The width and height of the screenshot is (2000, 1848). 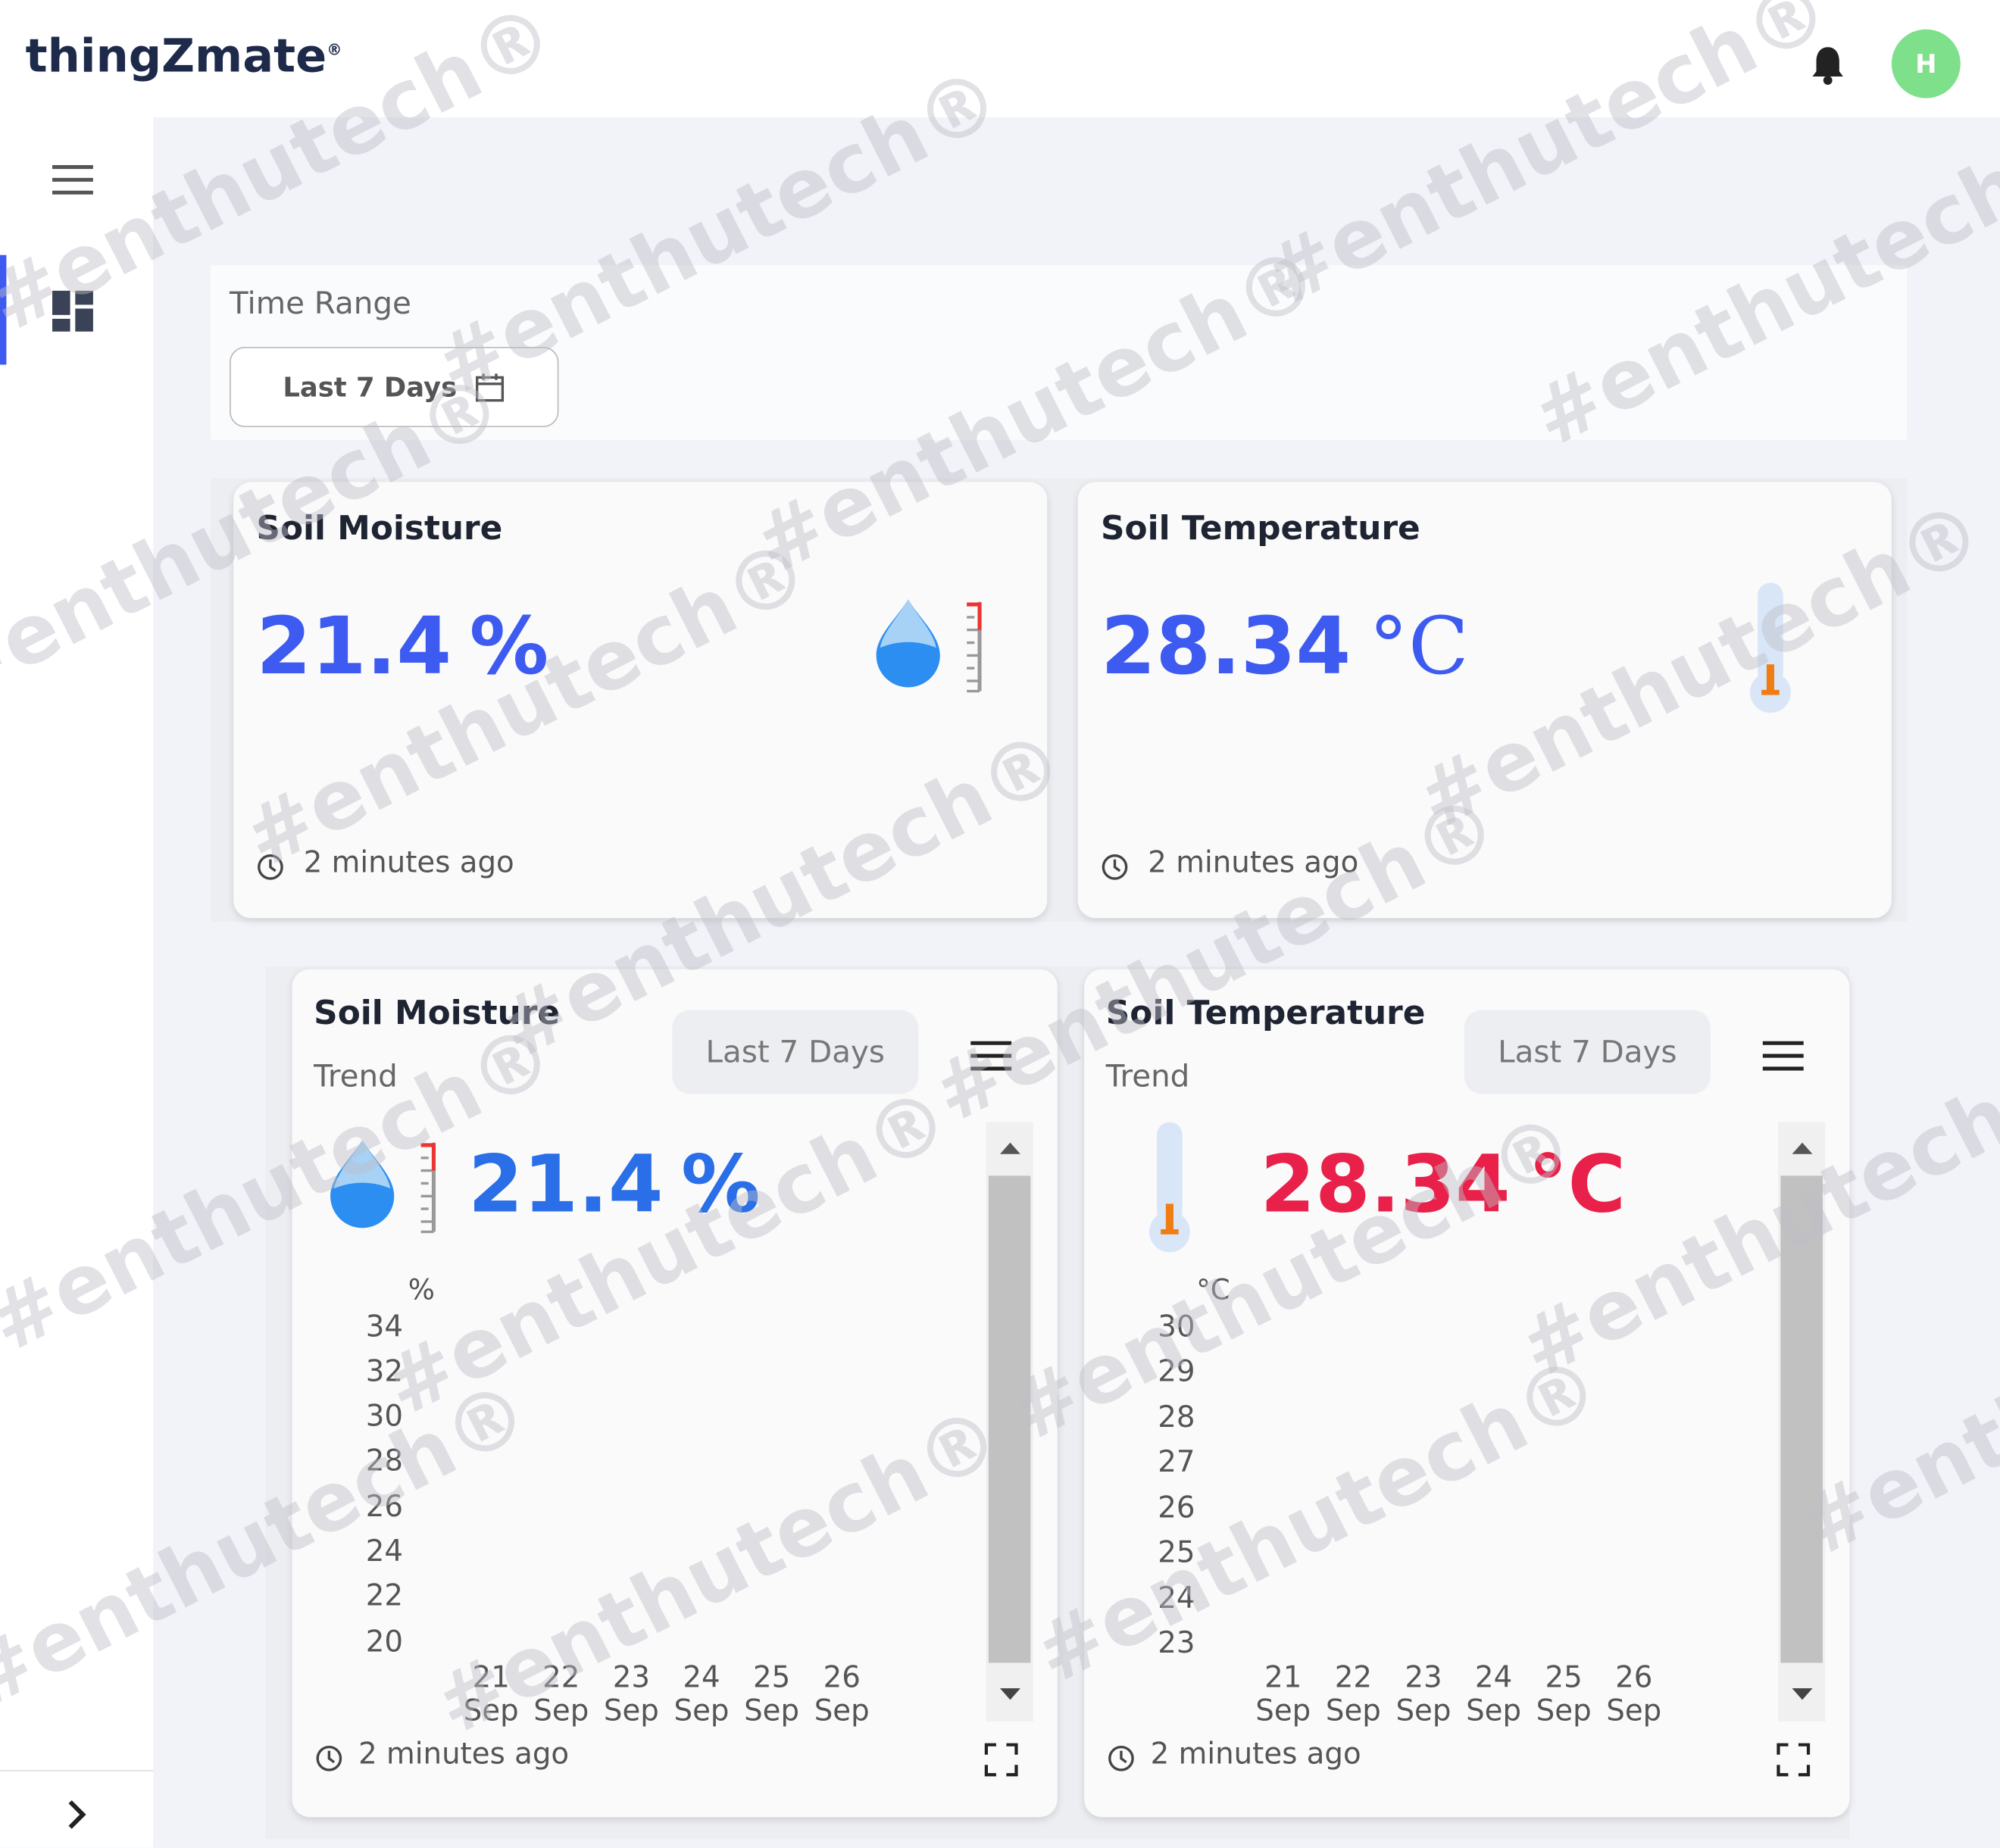 What do you see at coordinates (76, 1815) in the screenshot?
I see `expand-icon` at bounding box center [76, 1815].